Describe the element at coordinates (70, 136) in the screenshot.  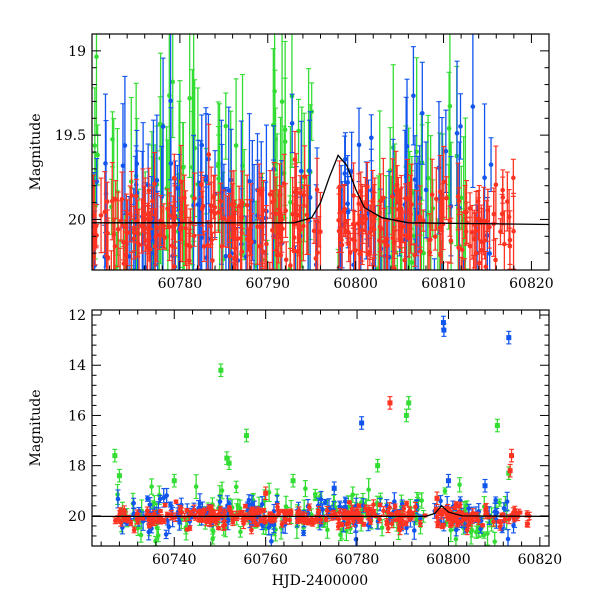
I see `y-tick-label: 19.5` at that location.